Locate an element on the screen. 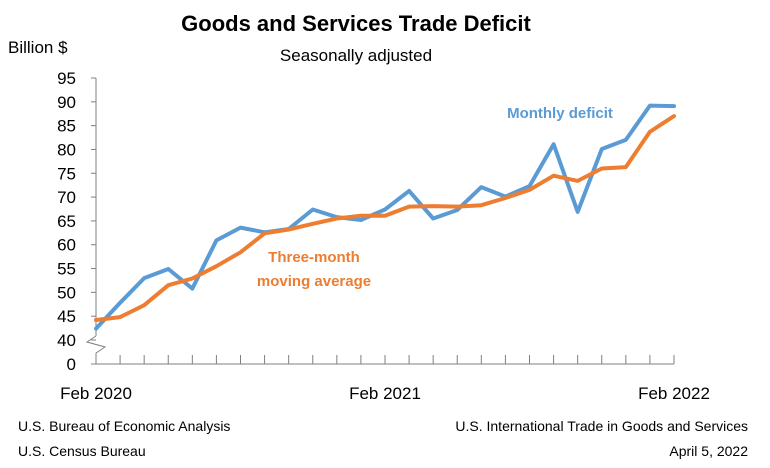  y-tick-label: 50 is located at coordinates (66, 292).